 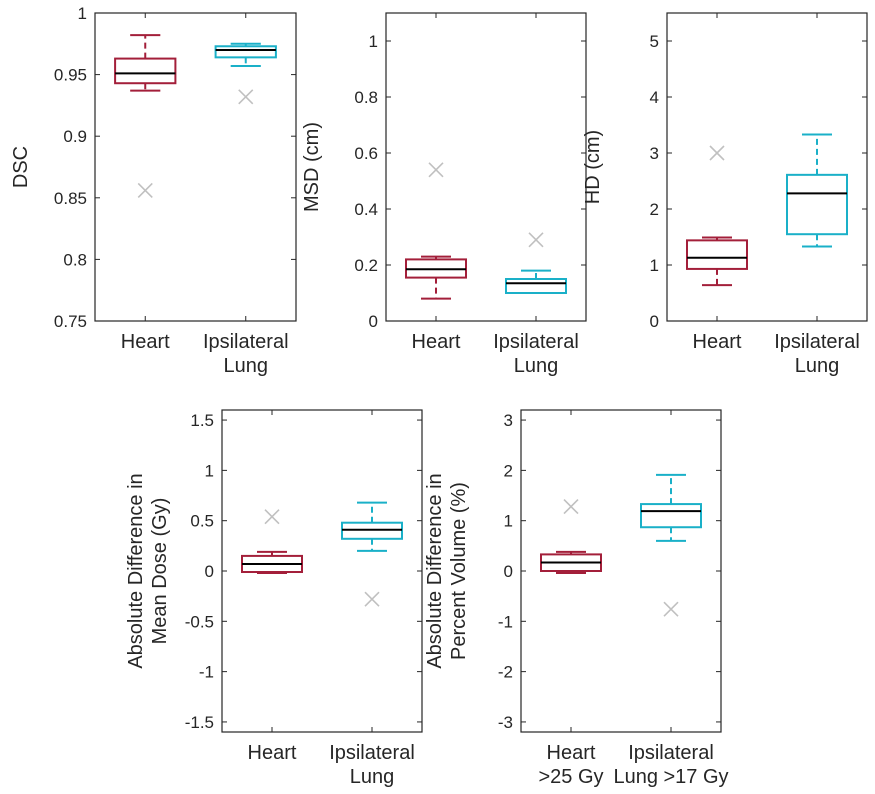 What do you see at coordinates (670, 777) in the screenshot?
I see `category-label: Lung >17 Gy` at bounding box center [670, 777].